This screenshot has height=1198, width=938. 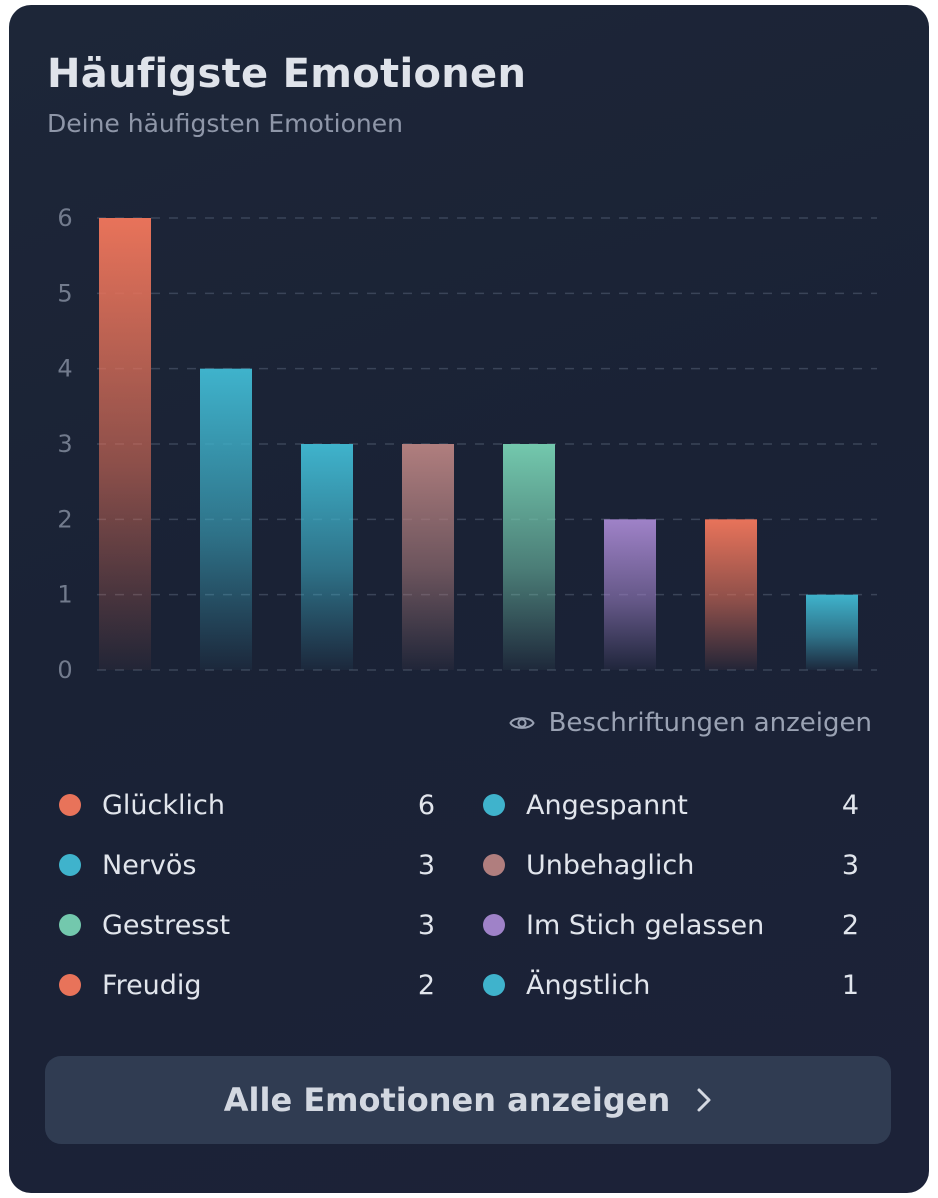 What do you see at coordinates (64, 293) in the screenshot?
I see `y-tick-label: 5` at bounding box center [64, 293].